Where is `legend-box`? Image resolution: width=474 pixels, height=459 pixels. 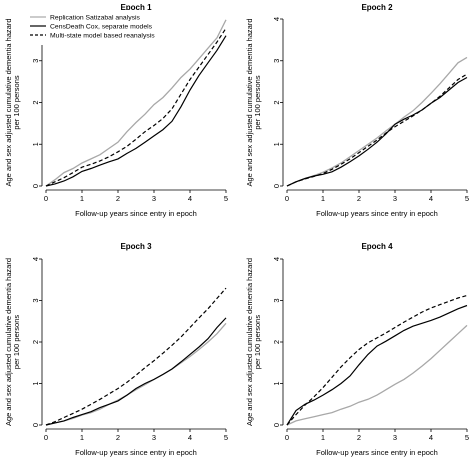 legend-box is located at coordinates (98, 27).